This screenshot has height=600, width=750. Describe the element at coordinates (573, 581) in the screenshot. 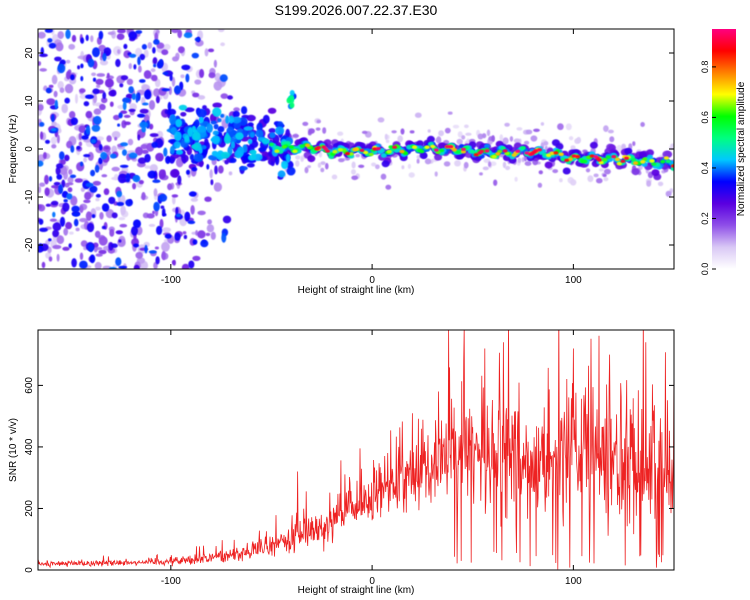

I see `snr-xtick-label: 100` at that location.